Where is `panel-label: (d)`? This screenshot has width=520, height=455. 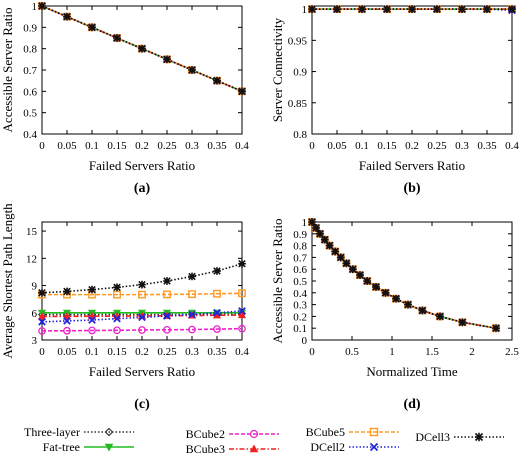 panel-label: (d) is located at coordinates (411, 404).